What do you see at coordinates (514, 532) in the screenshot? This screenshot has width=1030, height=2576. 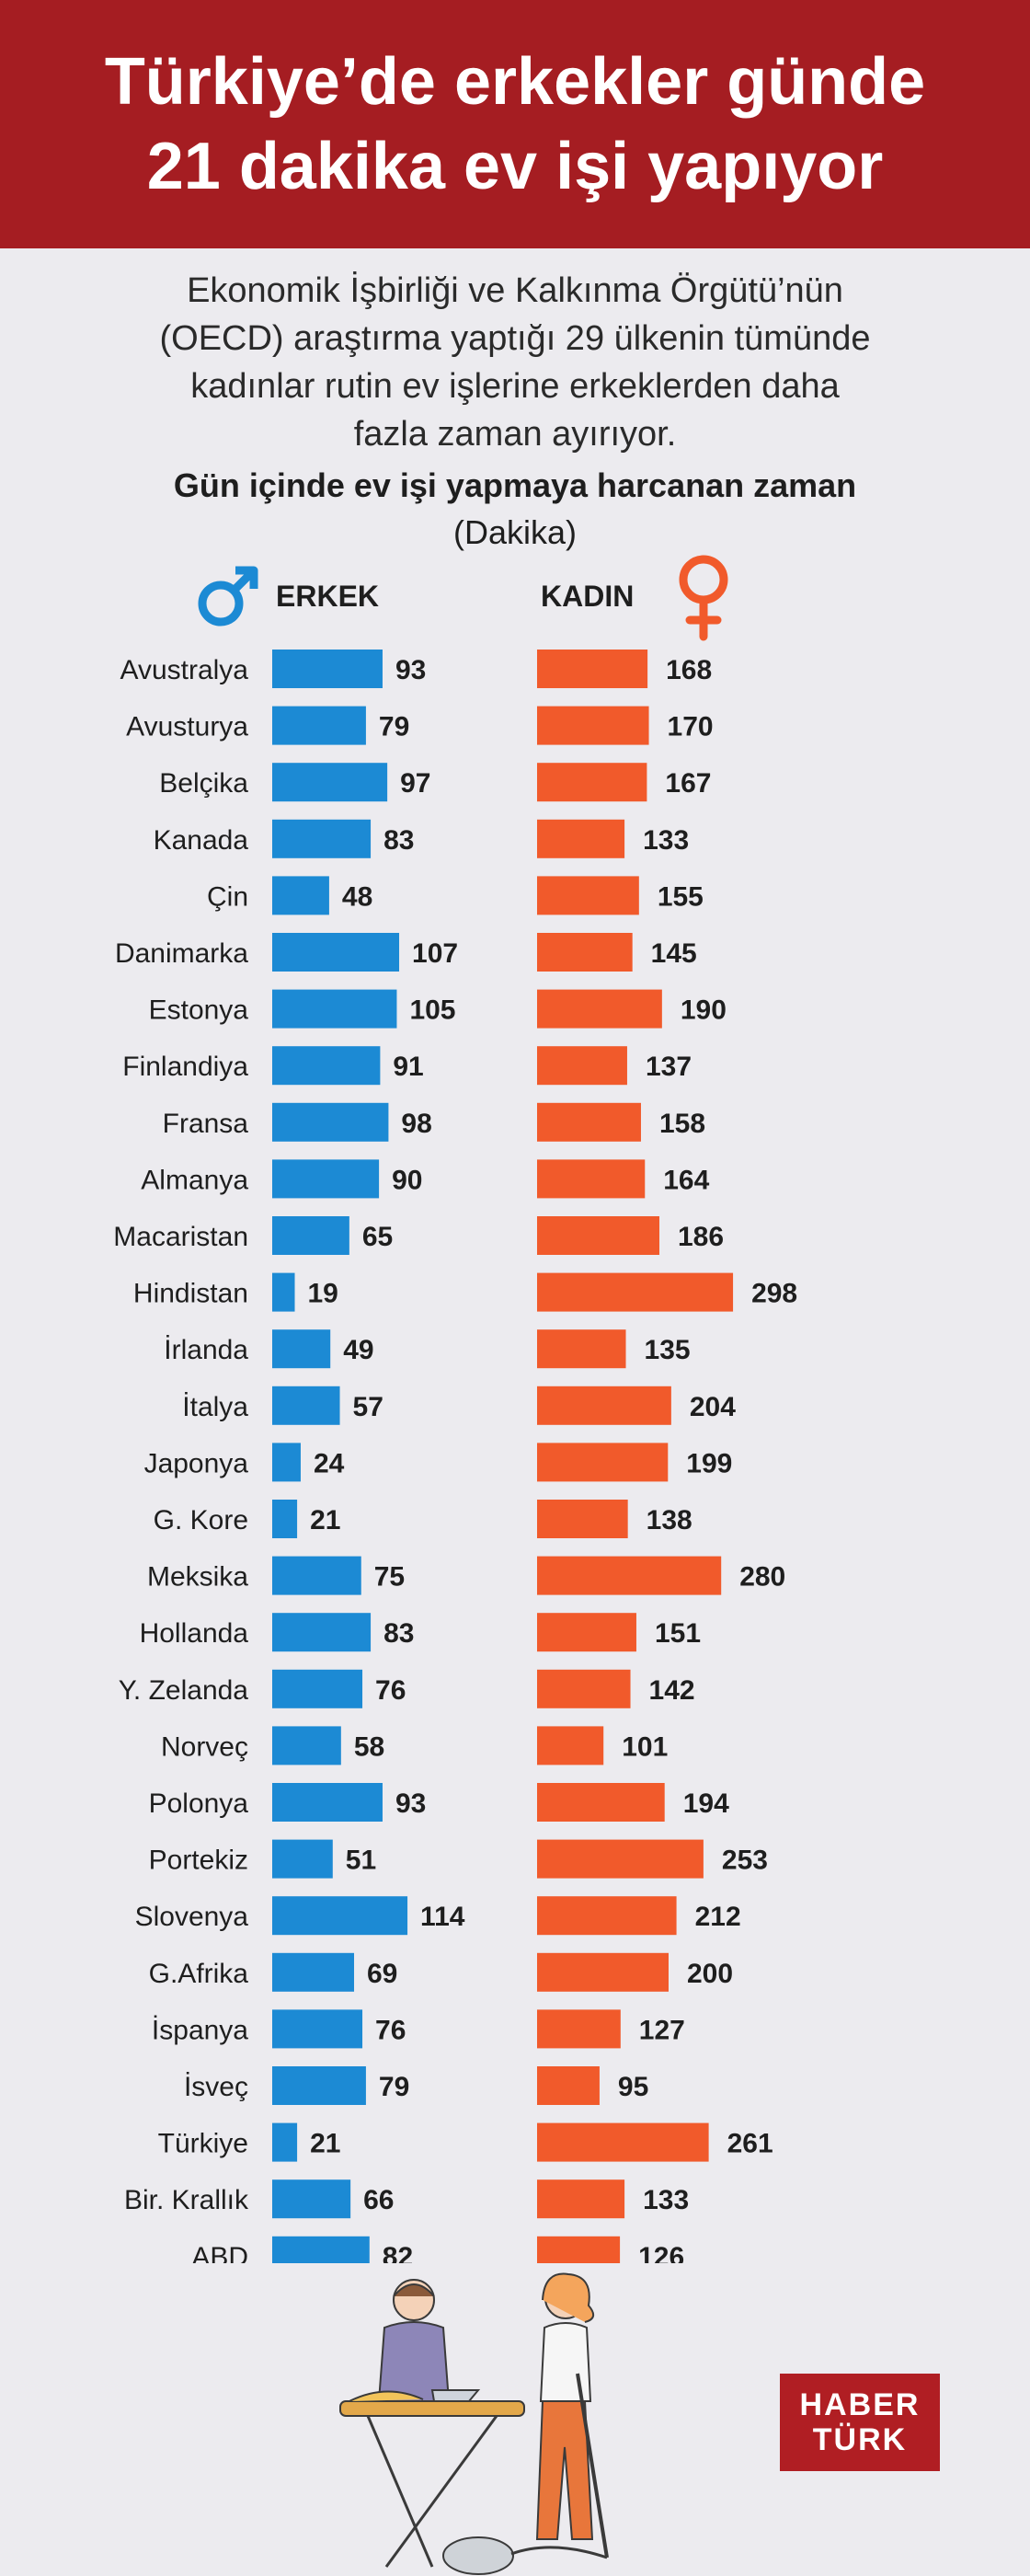 I see `chart-unit: (Dakika)` at bounding box center [514, 532].